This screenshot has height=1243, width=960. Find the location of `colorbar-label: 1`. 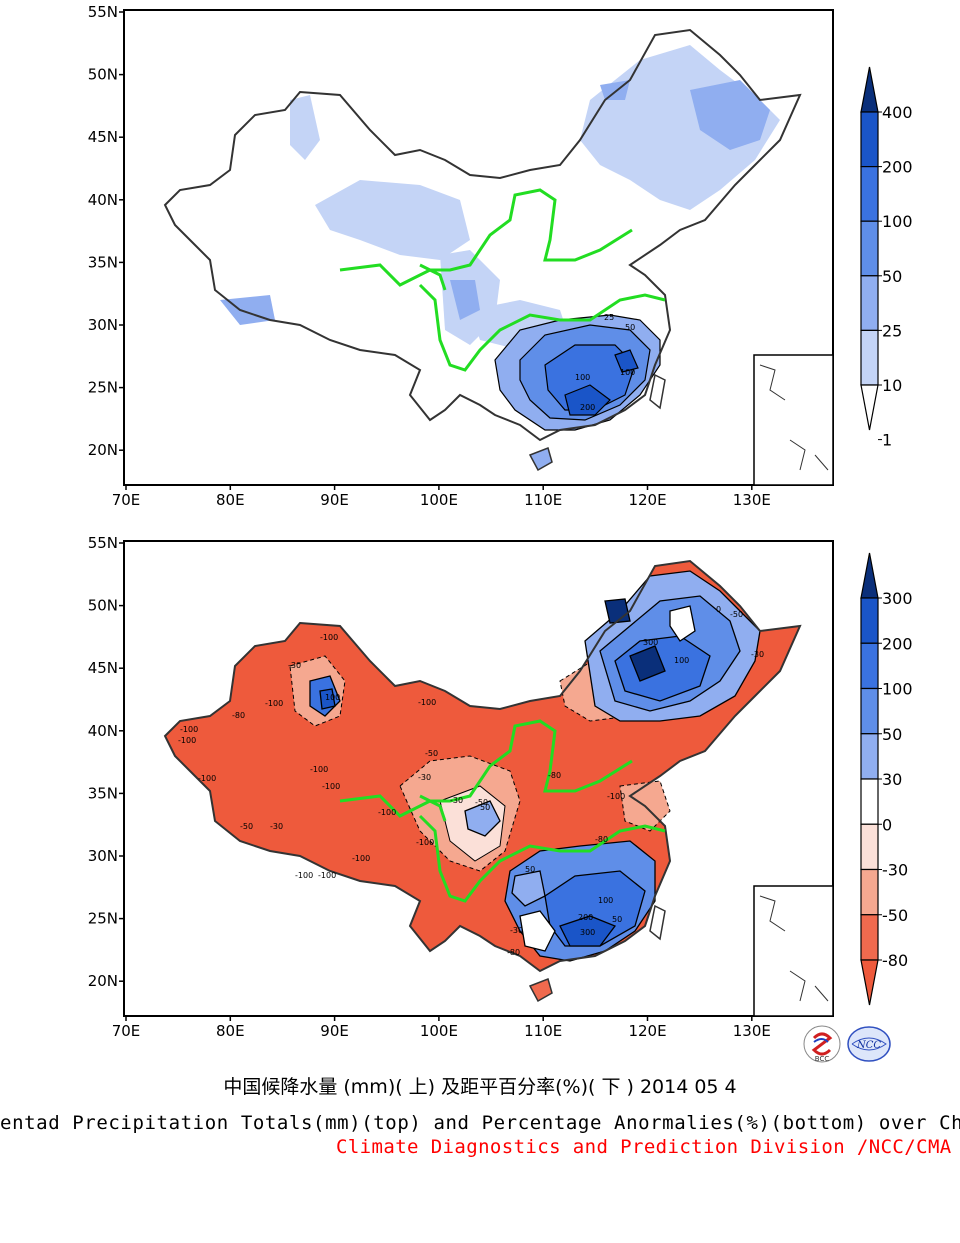

colorbar-label: 1 is located at coordinates (887, 440).